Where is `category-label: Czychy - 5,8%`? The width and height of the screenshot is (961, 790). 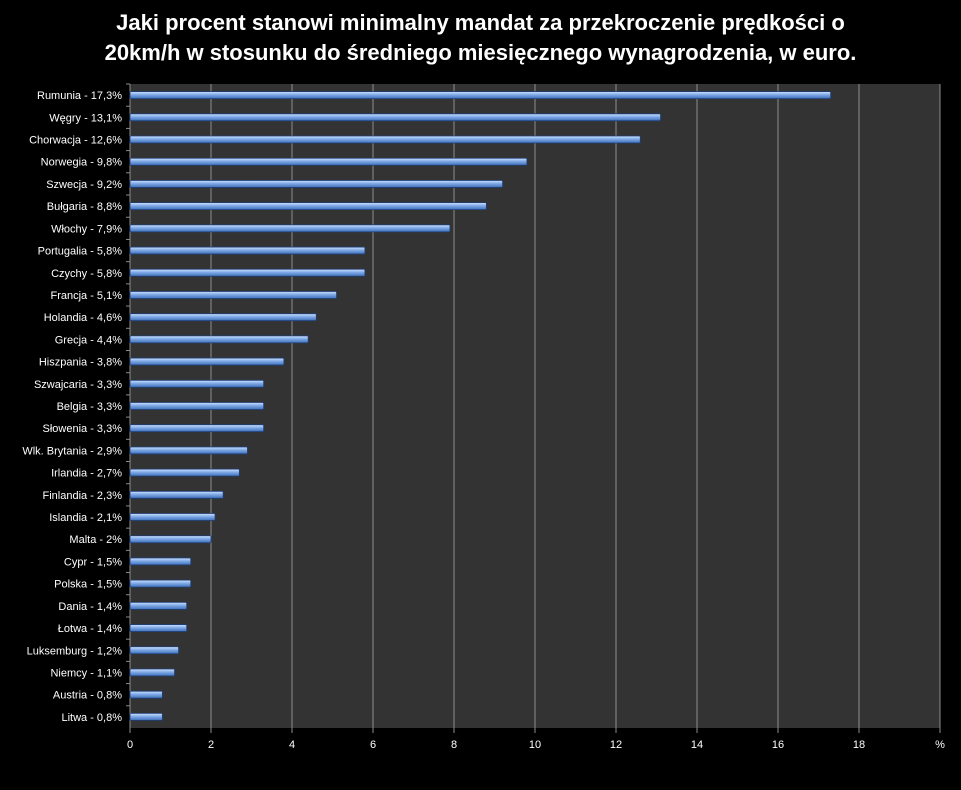
category-label: Czychy - 5,8% is located at coordinates (86, 274).